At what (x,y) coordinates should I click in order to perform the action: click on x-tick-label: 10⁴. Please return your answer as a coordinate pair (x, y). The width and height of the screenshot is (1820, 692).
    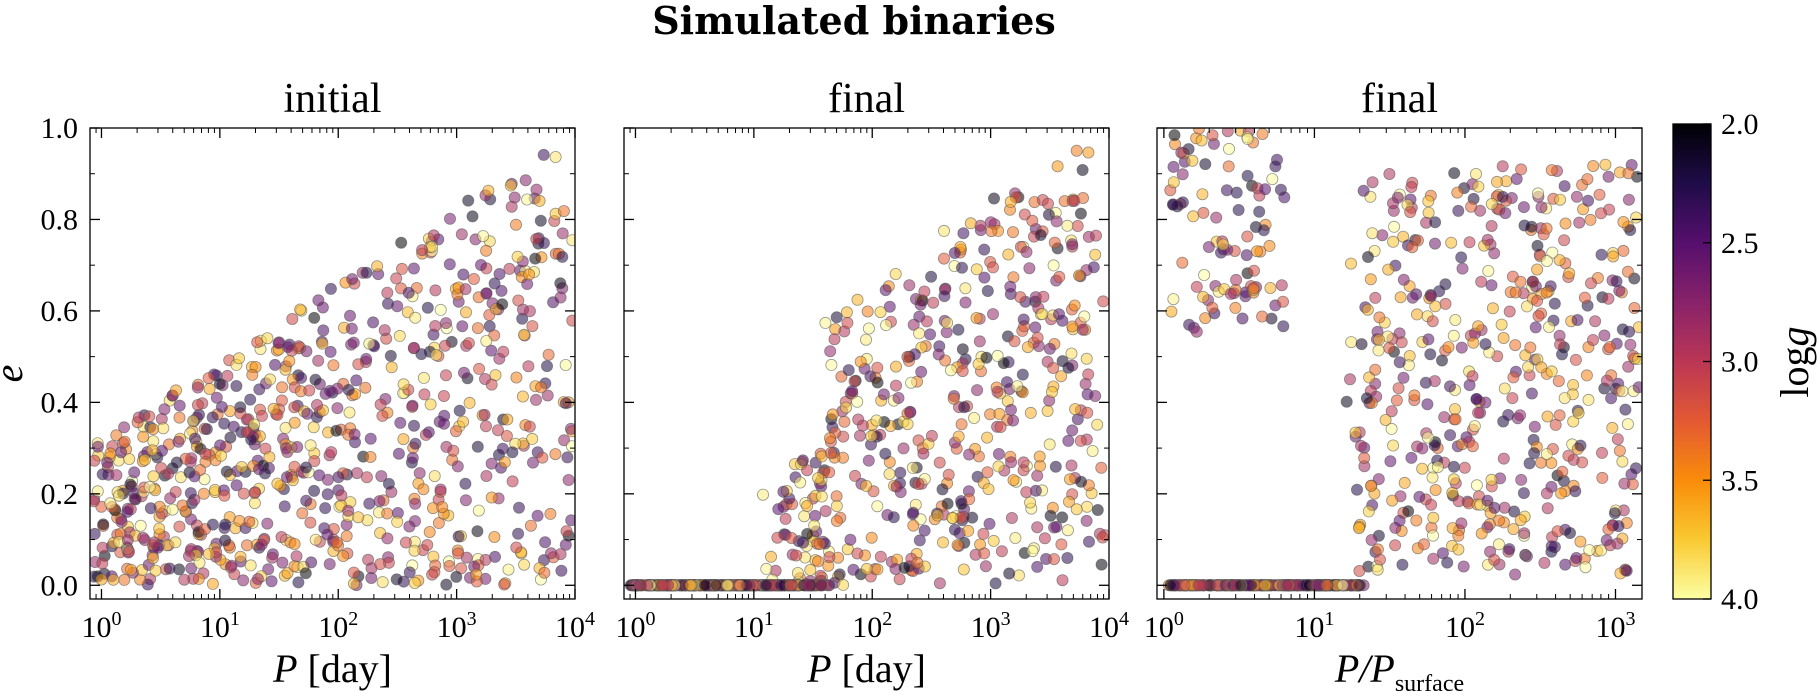
    Looking at the image, I should click on (1109, 626).